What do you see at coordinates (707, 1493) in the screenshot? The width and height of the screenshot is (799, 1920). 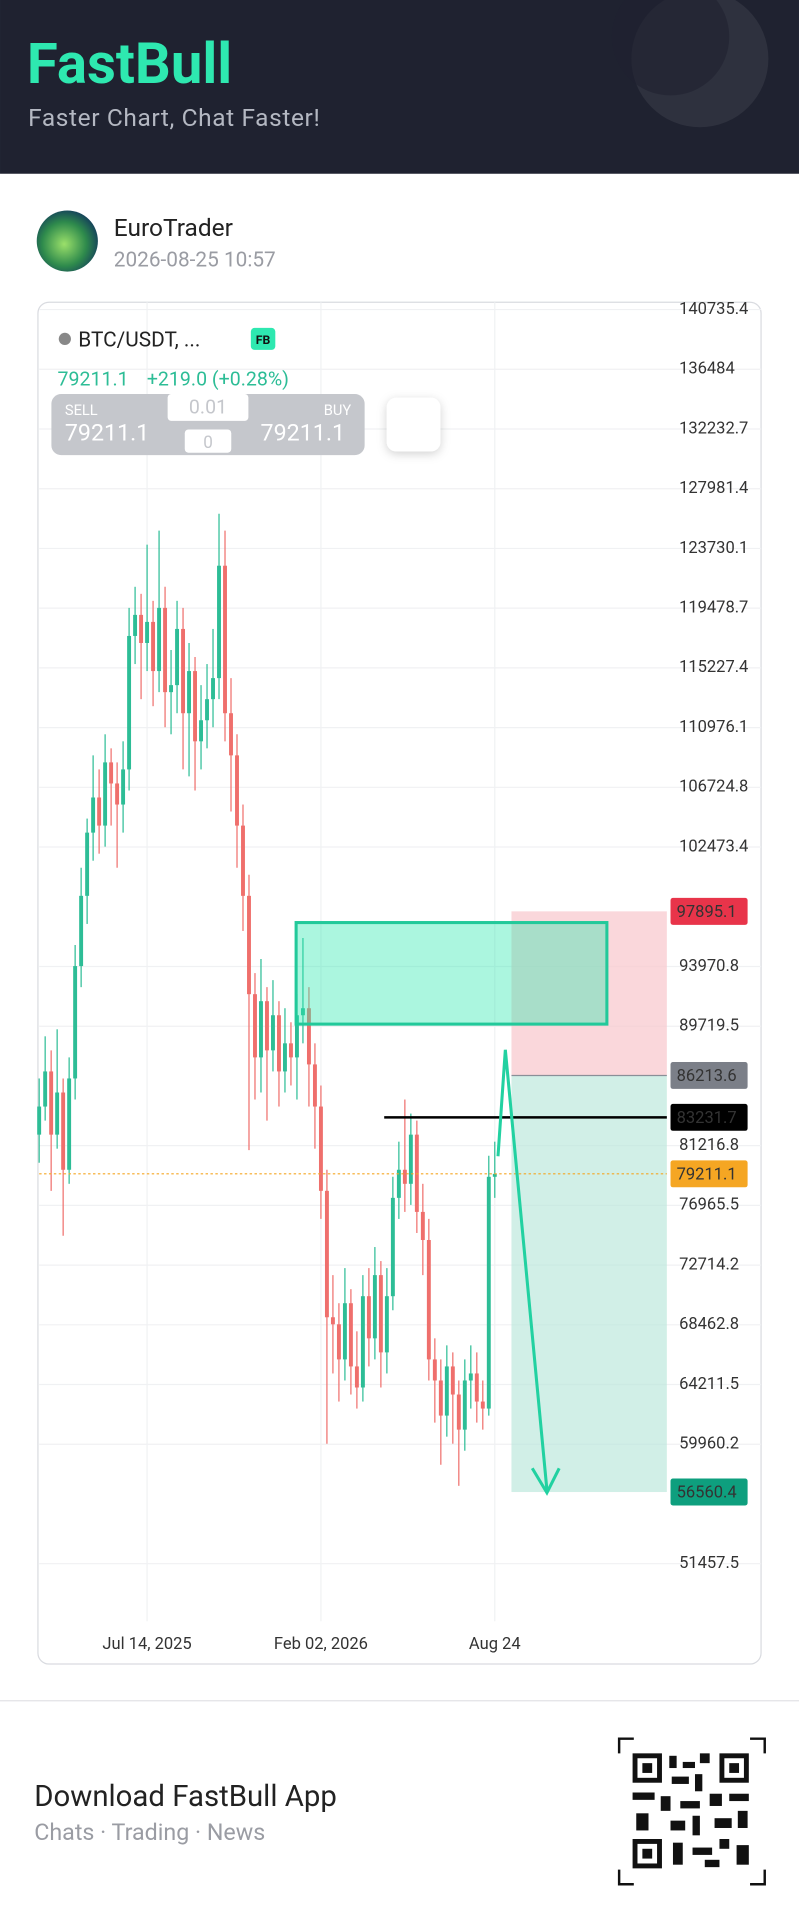 I see `price-tag-label: 56560.4` at bounding box center [707, 1493].